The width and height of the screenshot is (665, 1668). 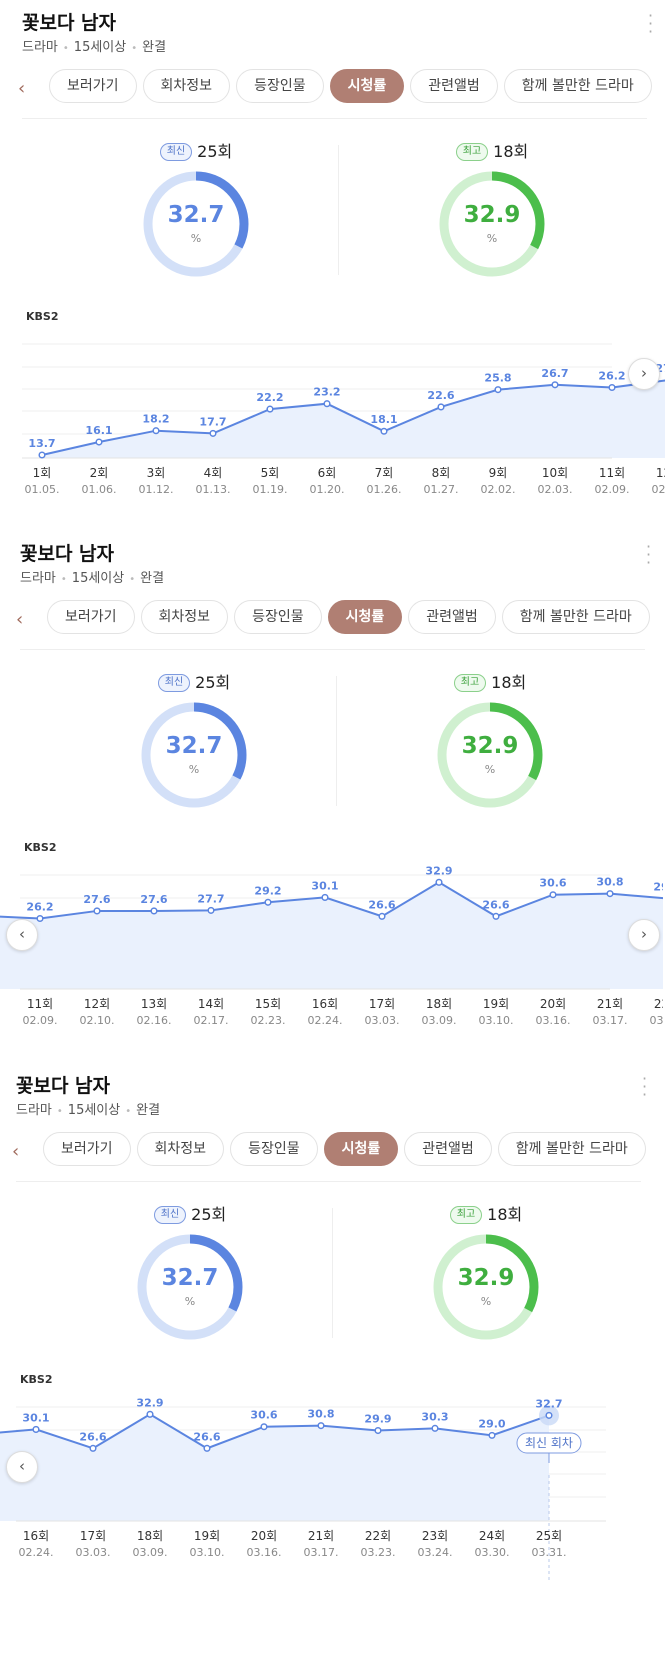 What do you see at coordinates (211, 1020) in the screenshot?
I see `x-tick-date: 02.17.` at bounding box center [211, 1020].